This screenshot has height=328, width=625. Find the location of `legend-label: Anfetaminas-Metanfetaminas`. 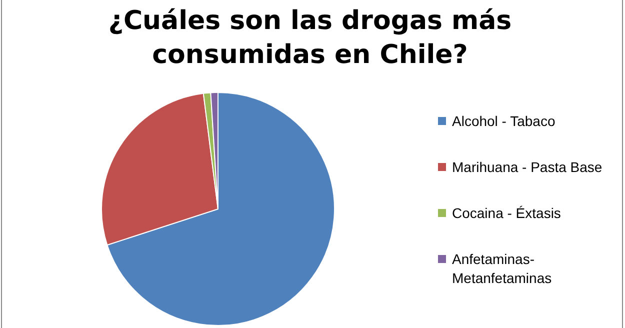

legend-label: Anfetaminas-Metanfetaminas is located at coordinates (502, 269).